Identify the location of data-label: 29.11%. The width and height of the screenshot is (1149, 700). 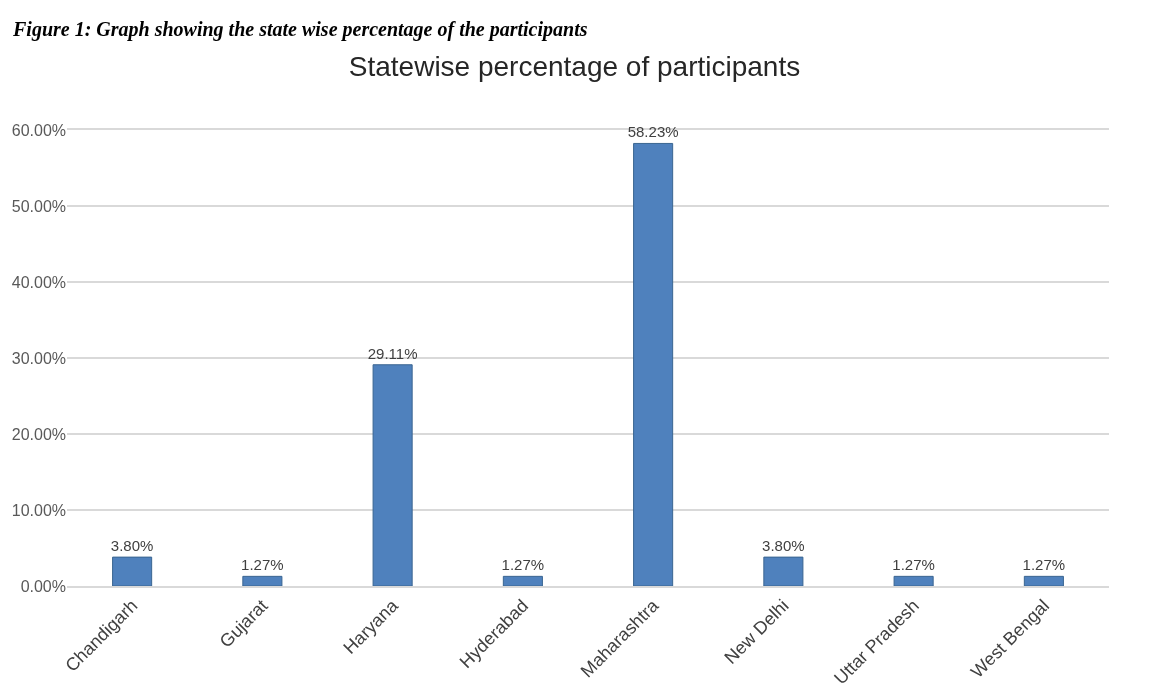
(392, 353).